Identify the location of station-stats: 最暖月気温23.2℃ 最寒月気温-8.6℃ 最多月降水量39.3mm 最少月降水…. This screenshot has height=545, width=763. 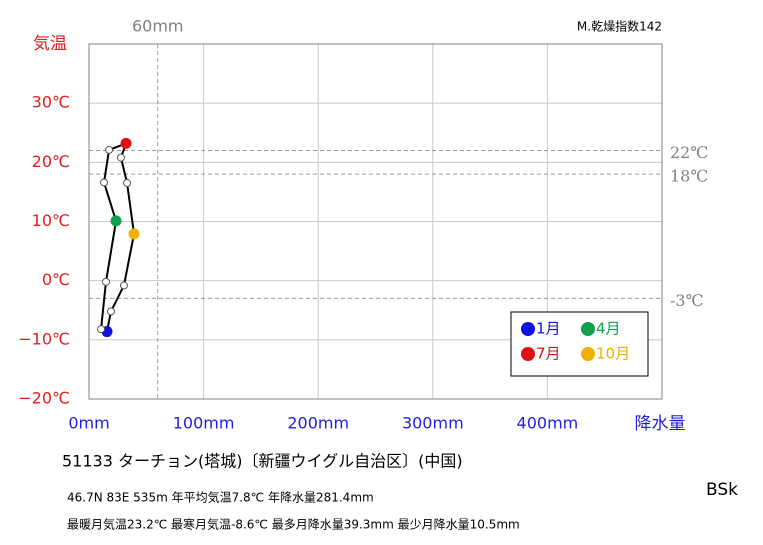
(293, 524).